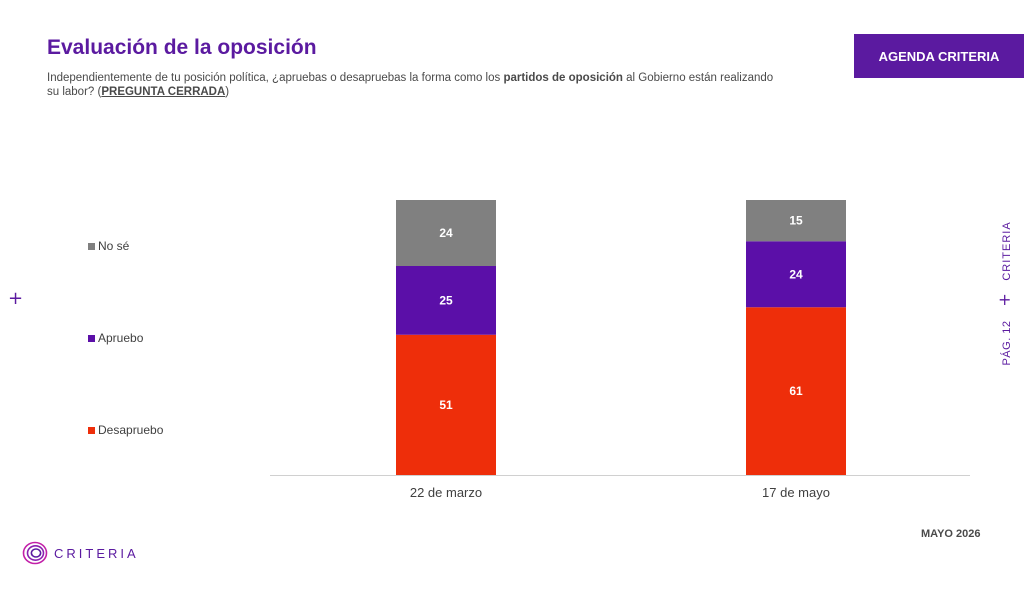  I want to click on data-label: 51, so click(446, 405).